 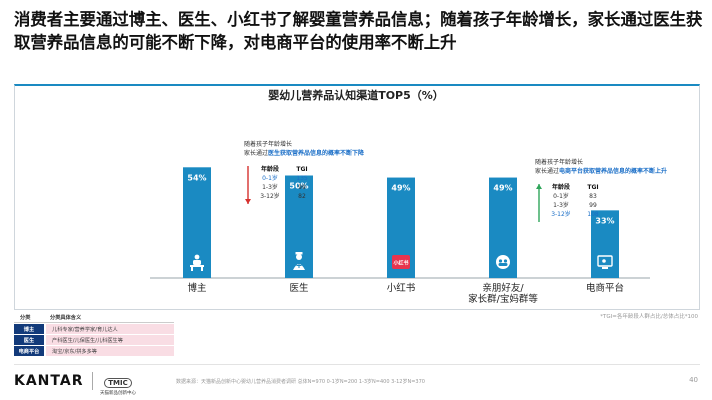 I want to click on definition-row: 医生 产科医生/儿保医生/儿科医生等, so click(x=94, y=340).